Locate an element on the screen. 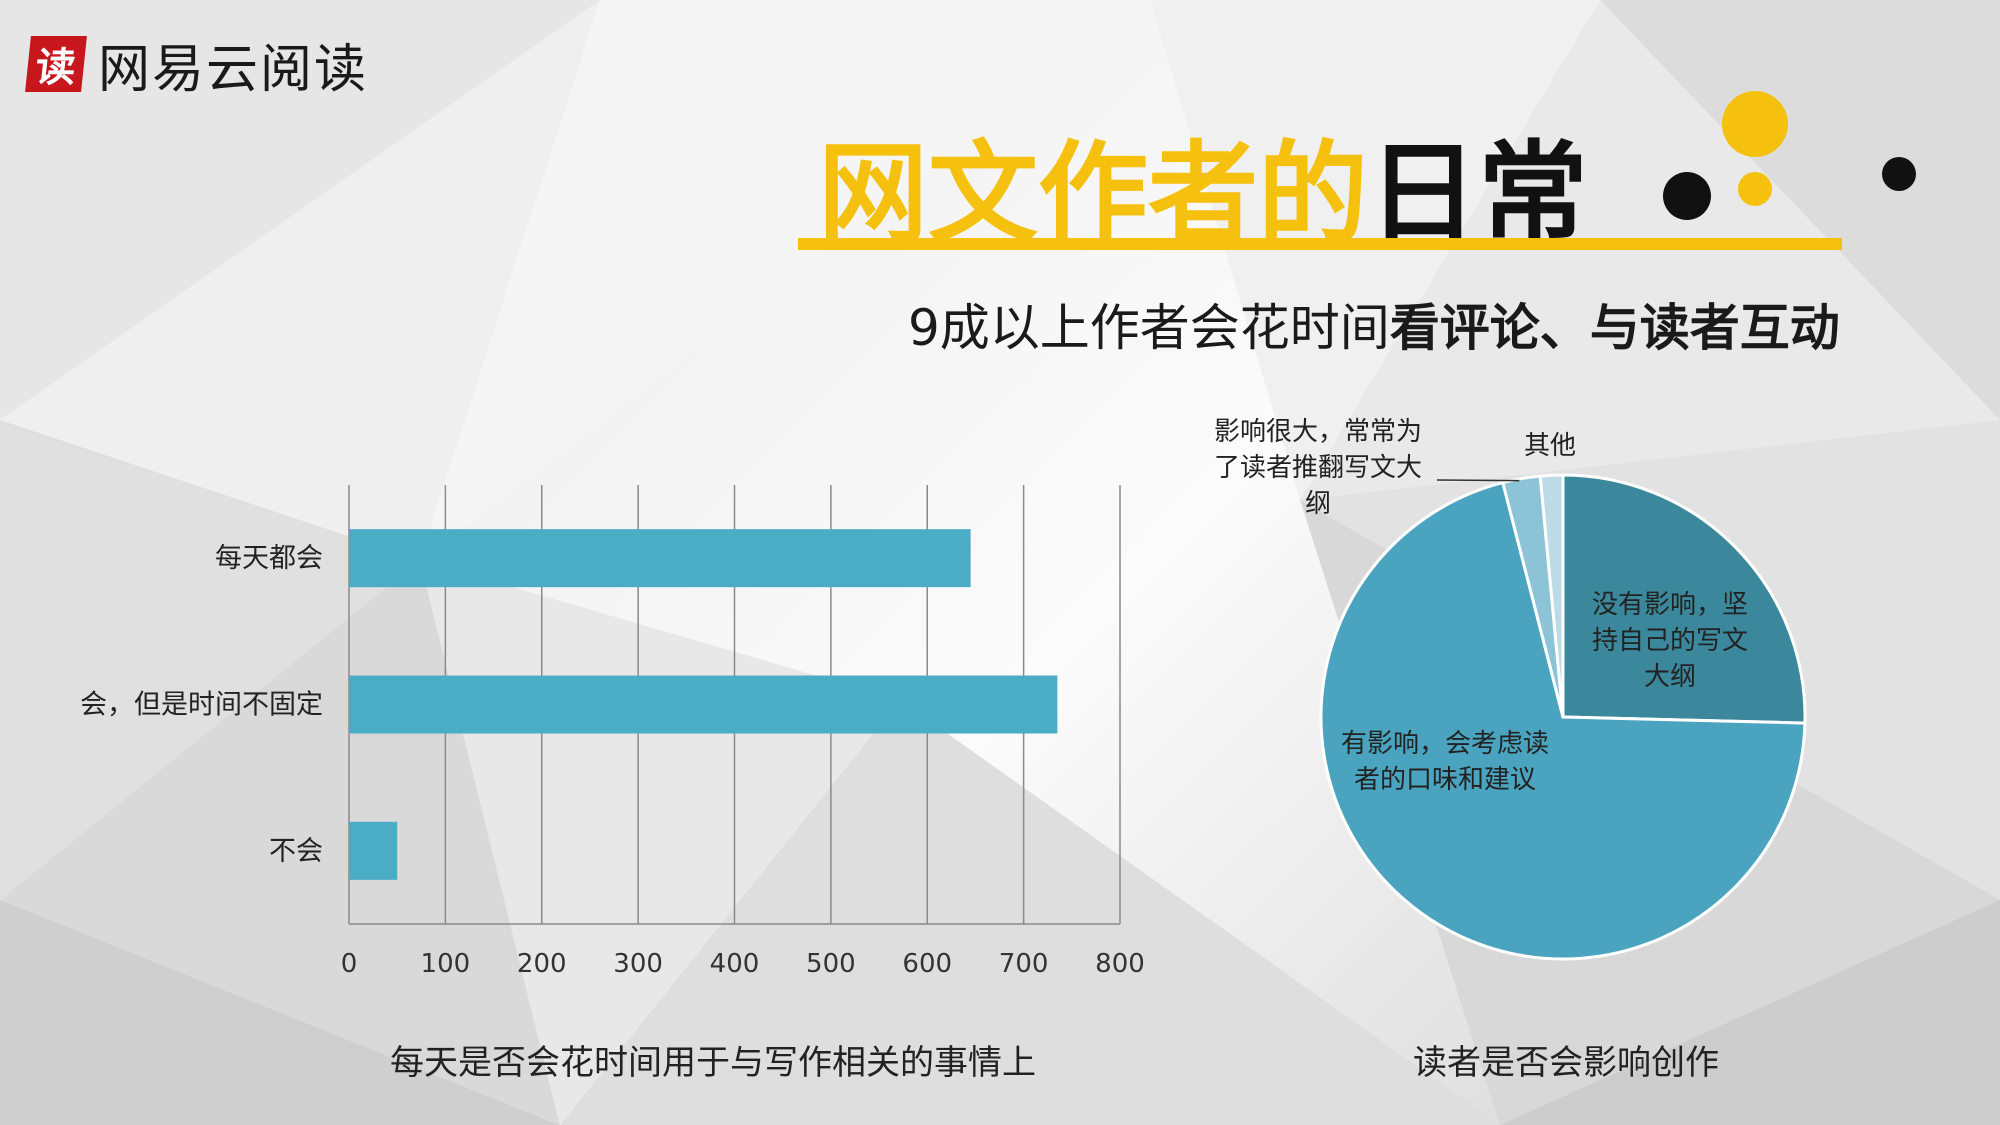 The image size is (2000, 1125). decor-dot-yellow-large is located at coordinates (1755, 124).